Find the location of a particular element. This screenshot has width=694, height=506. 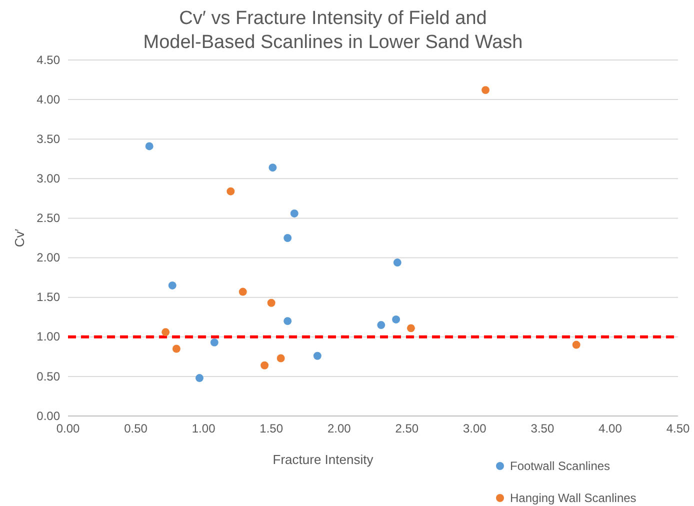

x-tick-label: 3.00 is located at coordinates (474, 429).